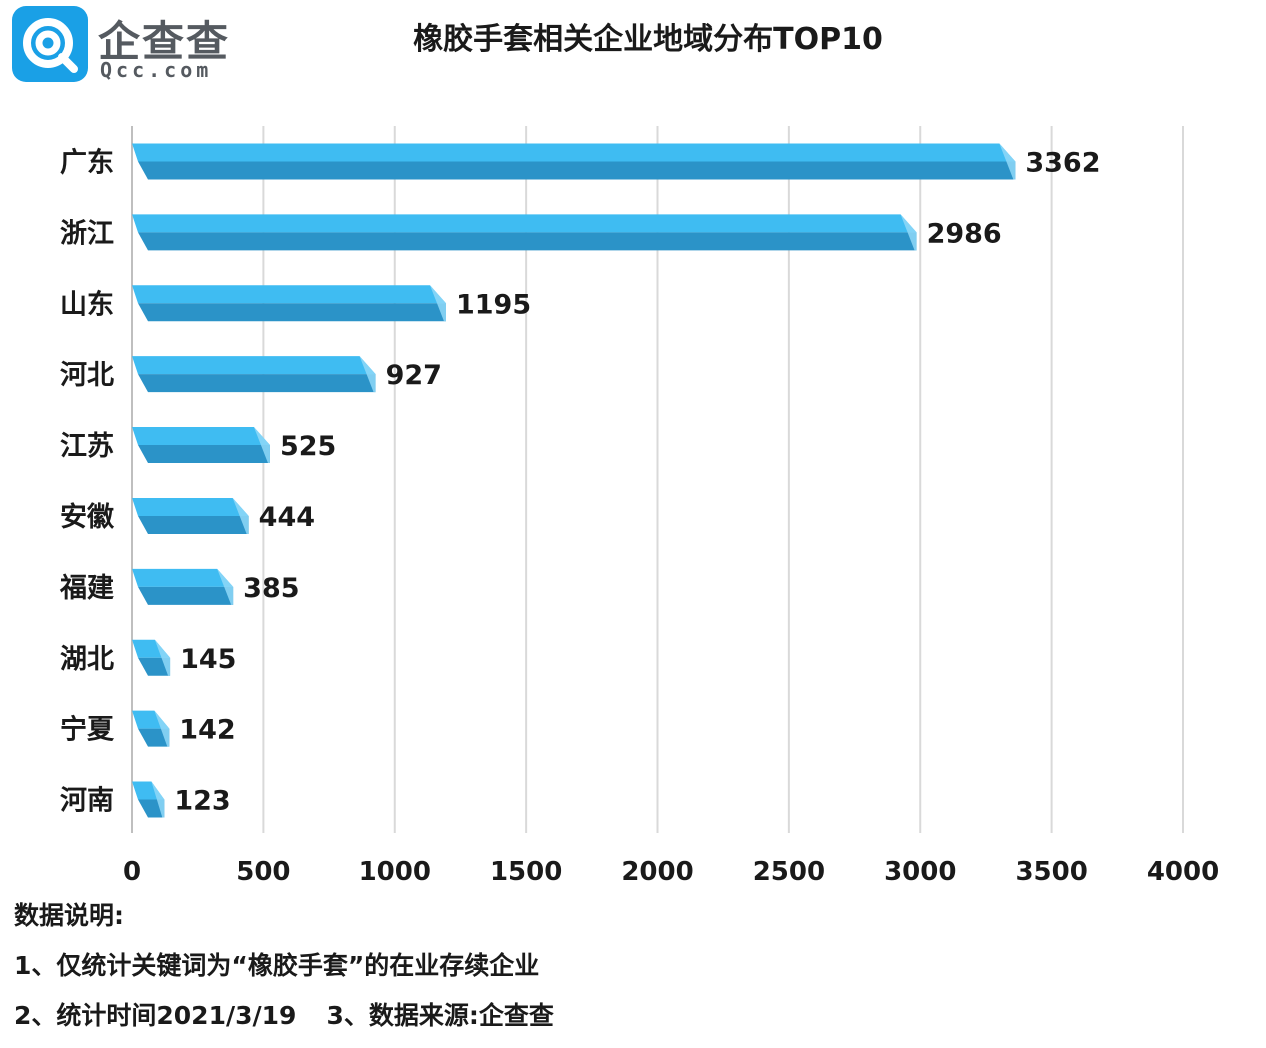  I want to click on x-tick-label-4: 2000, so click(657, 872).